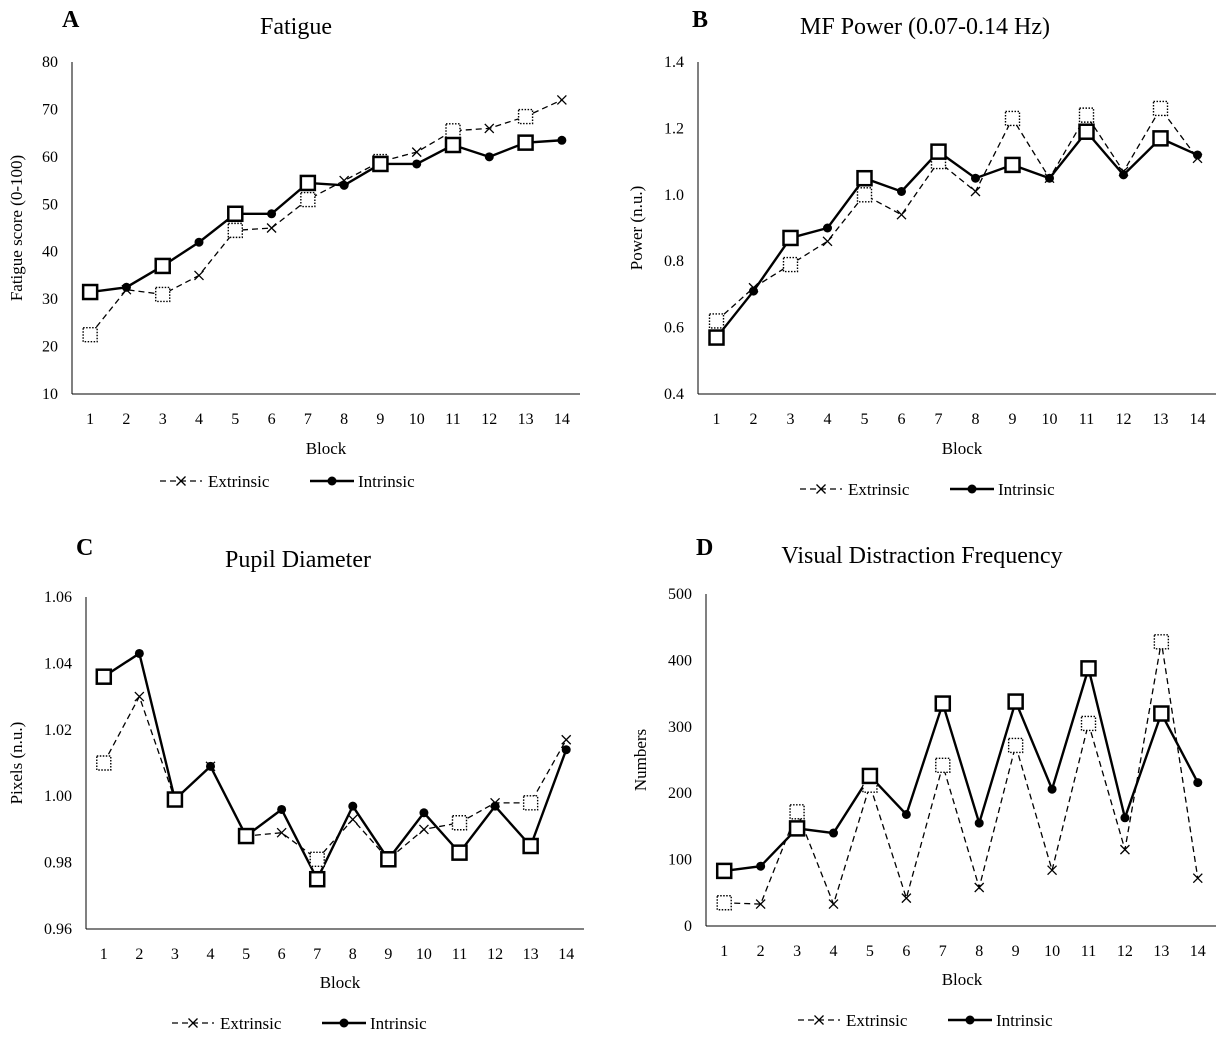 The image size is (1226, 1039). Describe the element at coordinates (296, 27) in the screenshot. I see `chart-title: Fatigue` at that location.